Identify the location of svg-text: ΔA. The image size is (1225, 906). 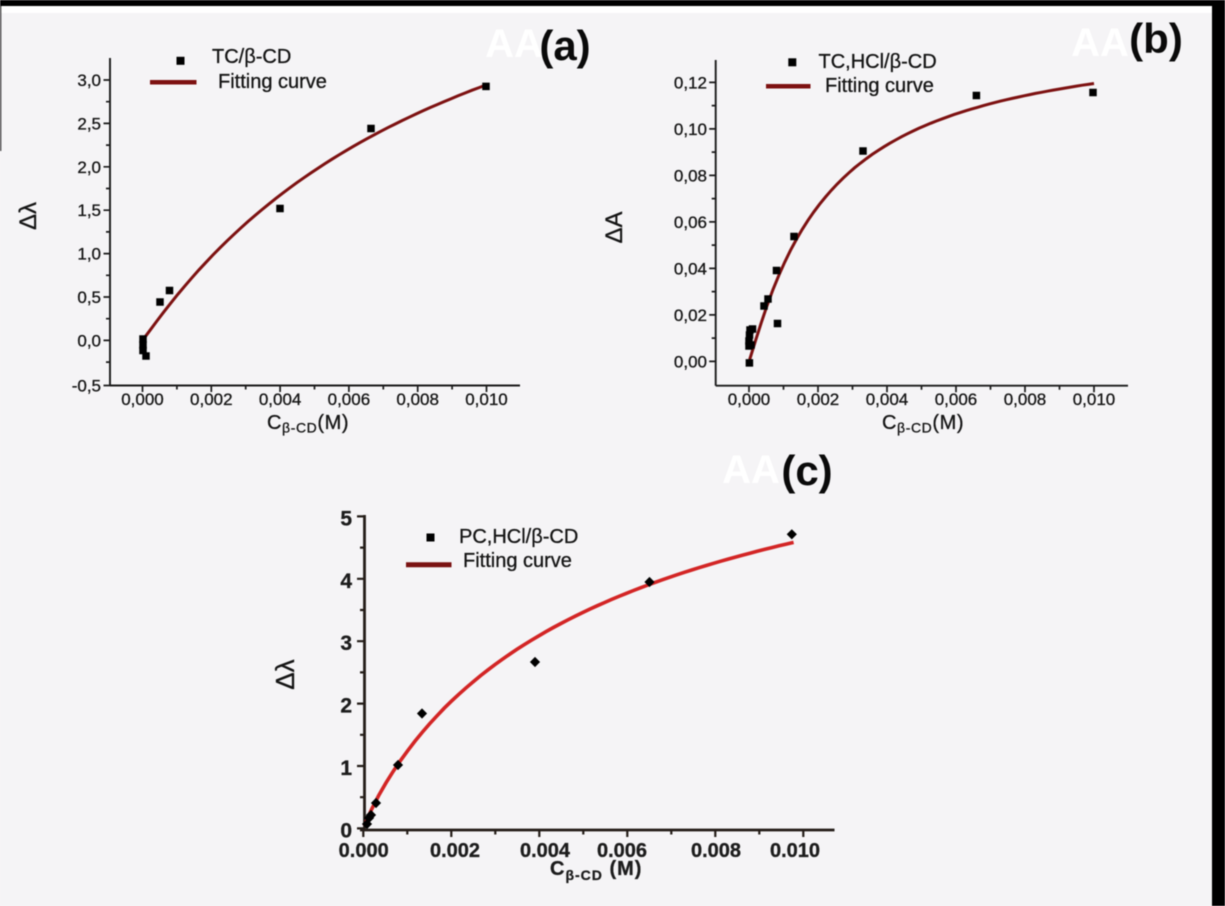
(614, 227).